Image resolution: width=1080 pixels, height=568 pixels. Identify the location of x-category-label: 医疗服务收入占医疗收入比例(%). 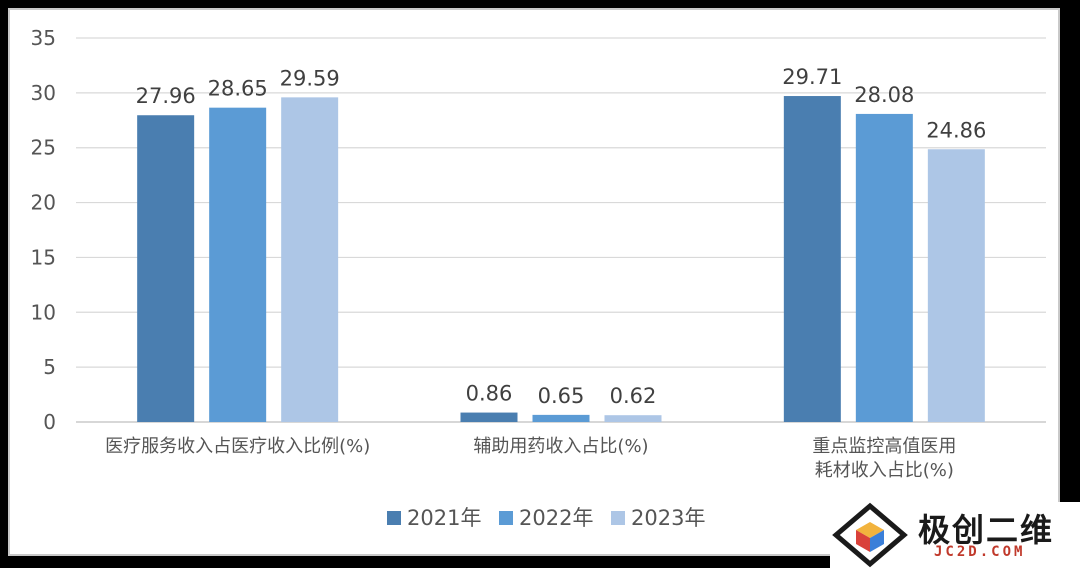
(237, 446).